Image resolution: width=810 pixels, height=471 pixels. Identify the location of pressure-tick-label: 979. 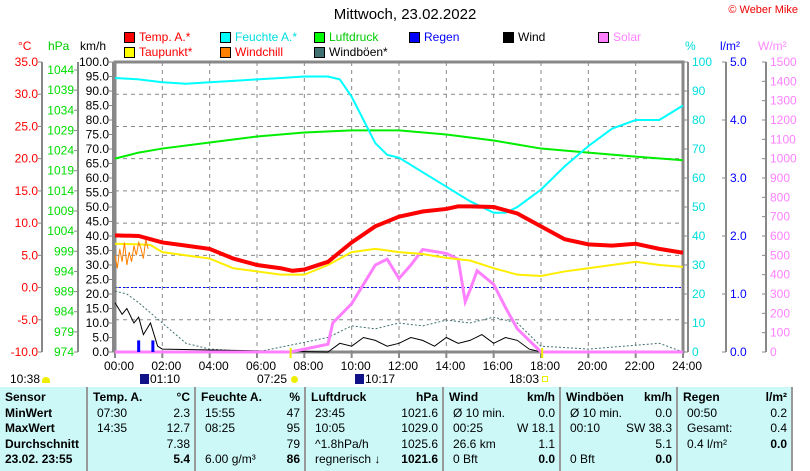
(64, 332).